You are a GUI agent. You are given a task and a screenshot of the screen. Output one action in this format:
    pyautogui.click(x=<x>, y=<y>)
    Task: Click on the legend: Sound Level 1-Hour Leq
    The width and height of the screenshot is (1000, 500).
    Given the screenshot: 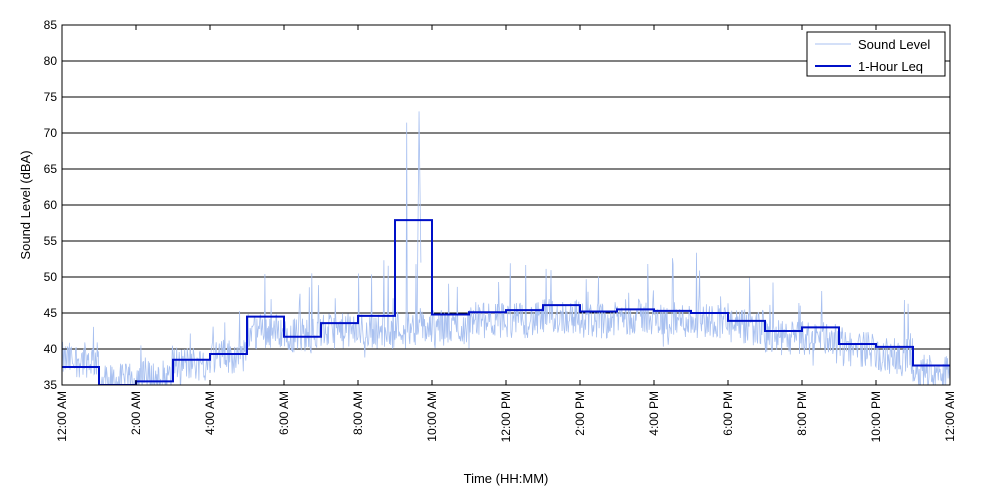 What is the action you would take?
    pyautogui.click(x=876, y=54)
    